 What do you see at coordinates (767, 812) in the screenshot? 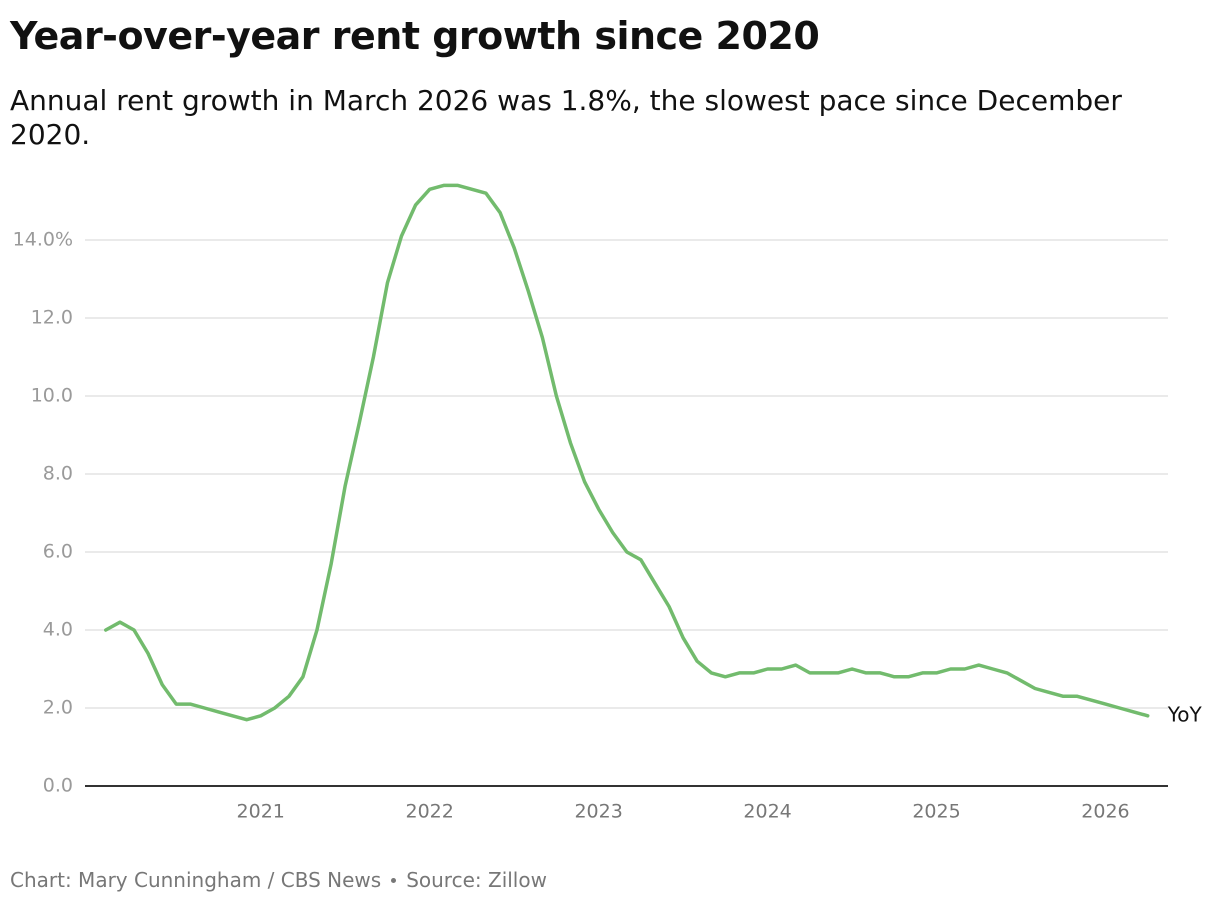
I see `x-tick-label: 2024` at bounding box center [767, 812].